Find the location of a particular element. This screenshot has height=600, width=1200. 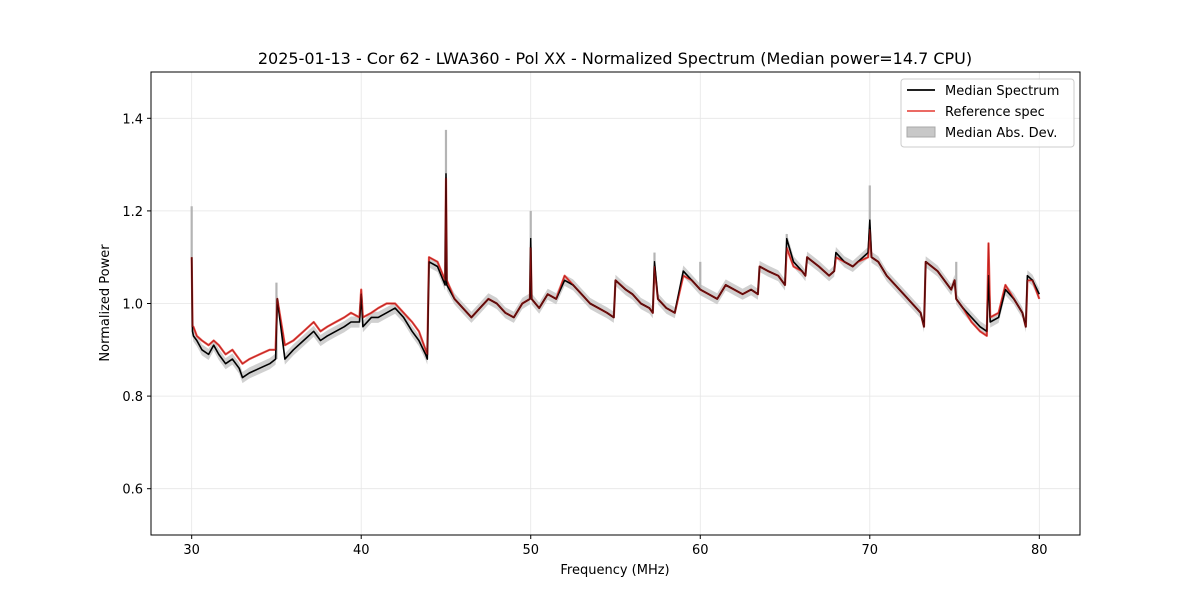

x-tick-label-3: 60 is located at coordinates (700, 550).